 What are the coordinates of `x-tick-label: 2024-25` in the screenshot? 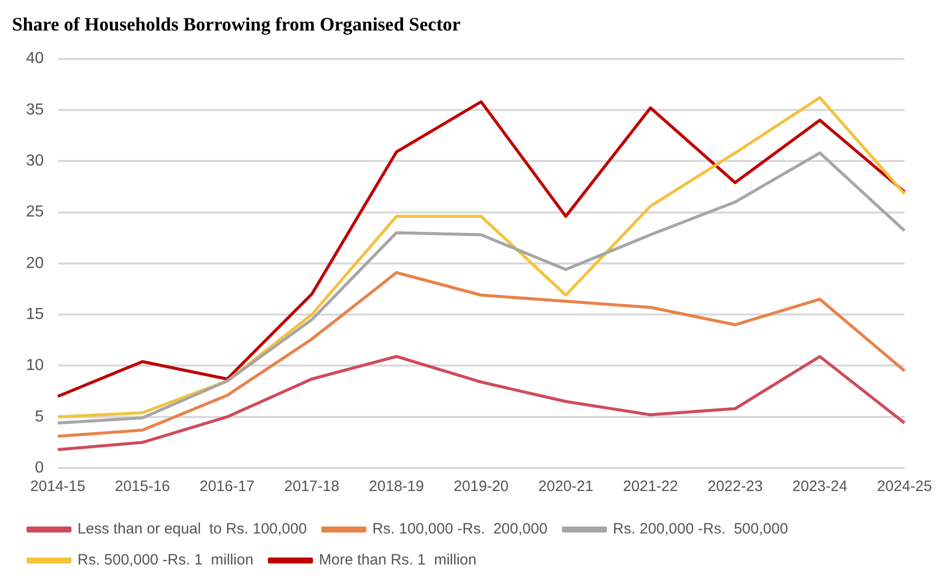 It's located at (904, 487).